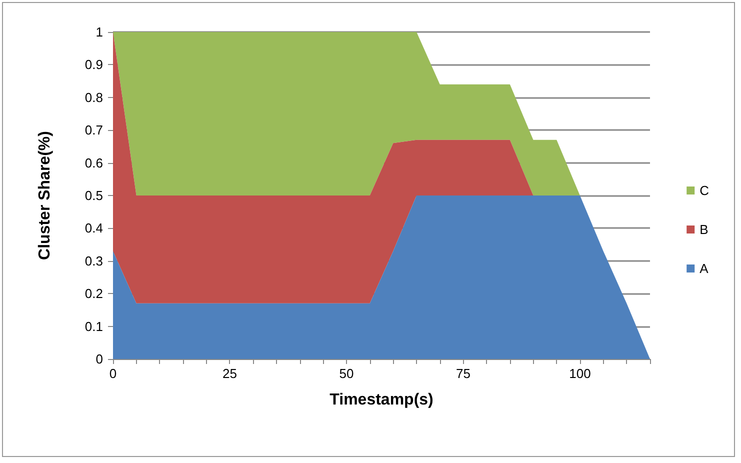 Image resolution: width=741 pixels, height=463 pixels. What do you see at coordinates (346, 373) in the screenshot?
I see `x-tick-label: 50` at bounding box center [346, 373].